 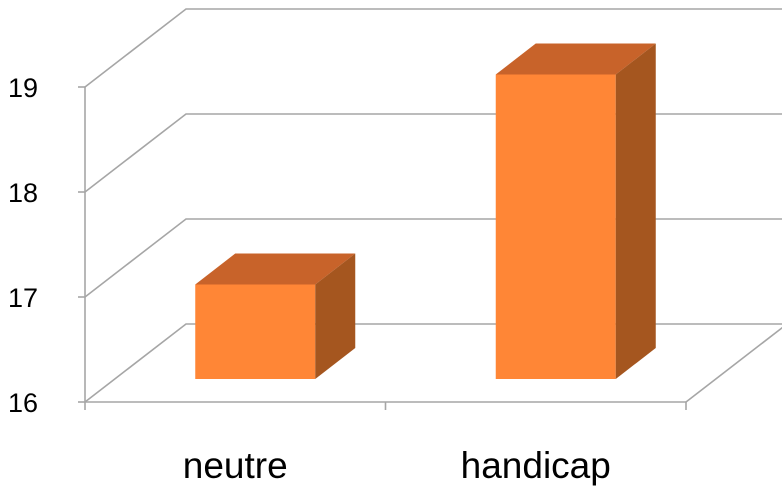 What do you see at coordinates (397, 465) in the screenshot?
I see `x-category-labels: neutre handicap` at bounding box center [397, 465].